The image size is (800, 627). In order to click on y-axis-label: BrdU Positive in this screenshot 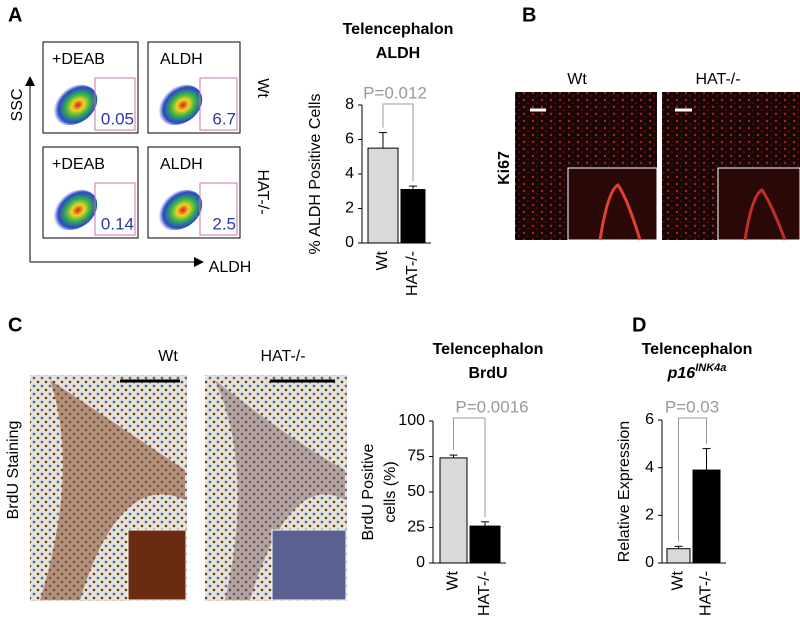, I will do `click(368, 491)`.